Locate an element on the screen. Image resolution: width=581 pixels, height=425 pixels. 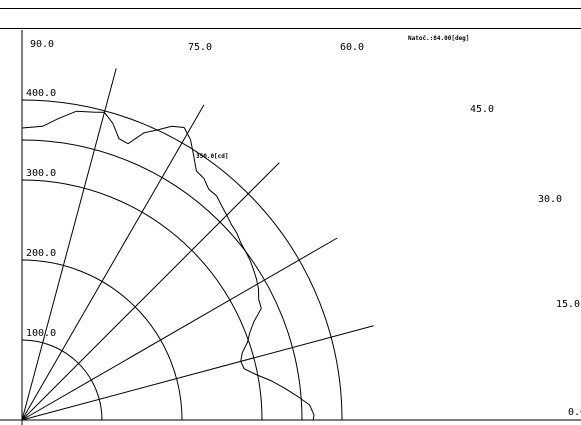
angle-label-75: 75.0 is located at coordinates (200, 47).